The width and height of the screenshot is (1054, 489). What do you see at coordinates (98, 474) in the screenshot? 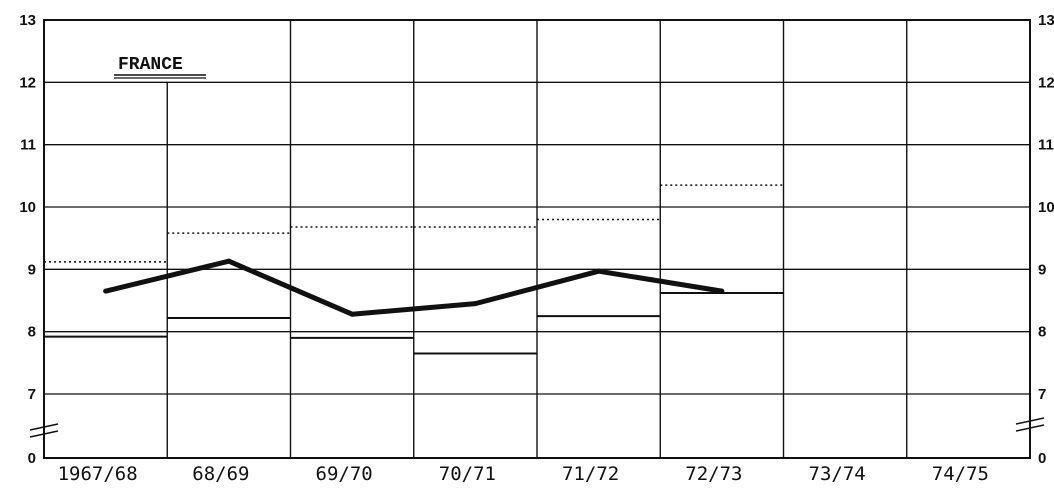
I see `x-category-label: 1967/68` at bounding box center [98, 474].